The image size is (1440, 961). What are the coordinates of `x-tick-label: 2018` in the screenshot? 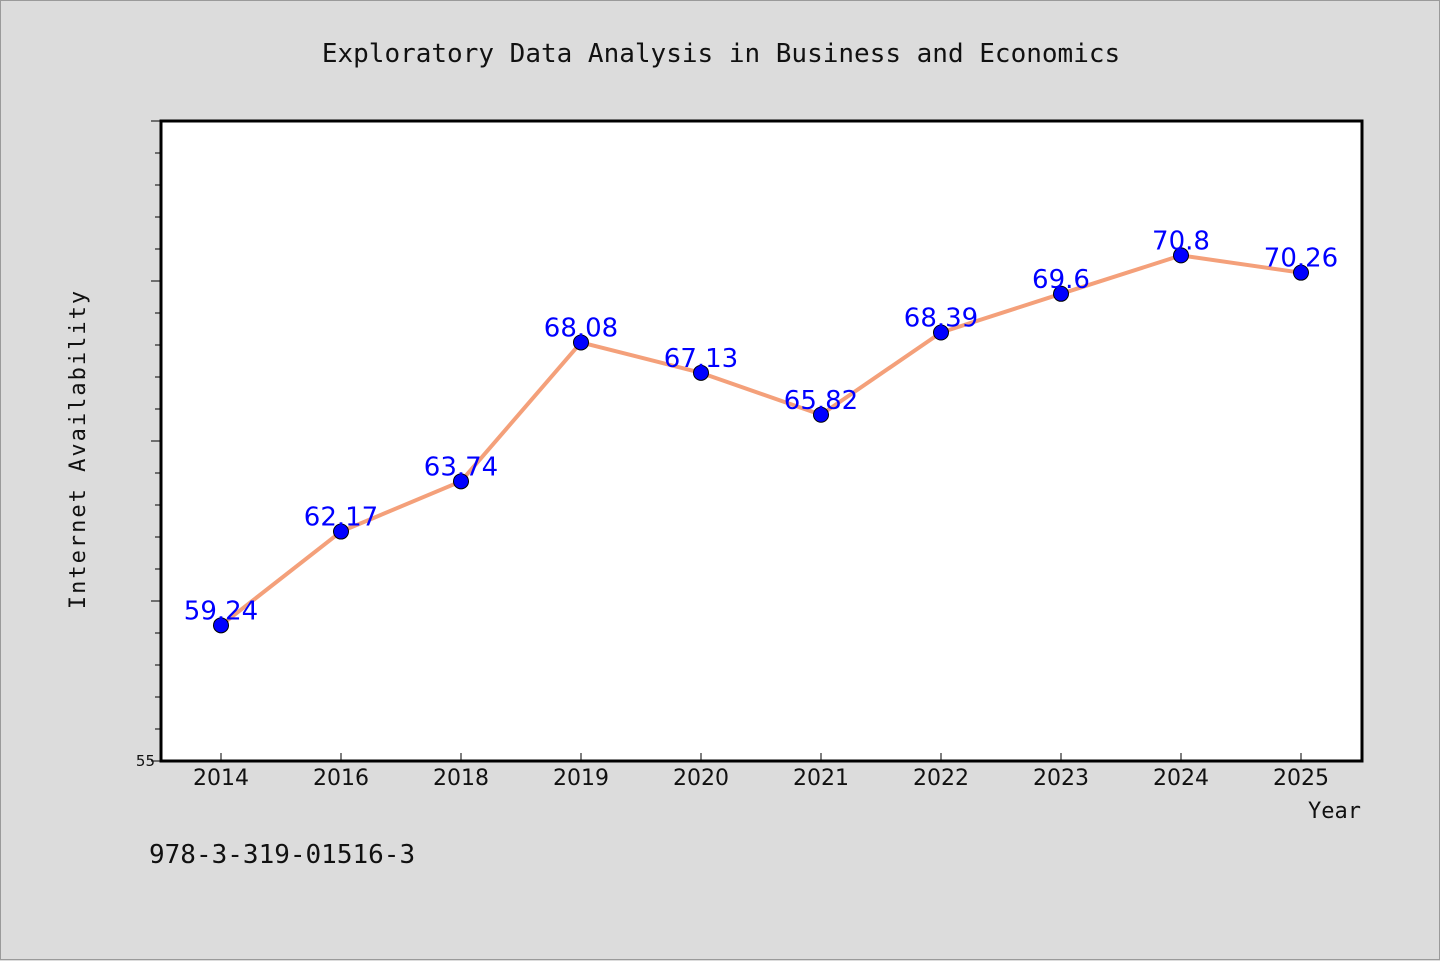 It's located at (461, 778).